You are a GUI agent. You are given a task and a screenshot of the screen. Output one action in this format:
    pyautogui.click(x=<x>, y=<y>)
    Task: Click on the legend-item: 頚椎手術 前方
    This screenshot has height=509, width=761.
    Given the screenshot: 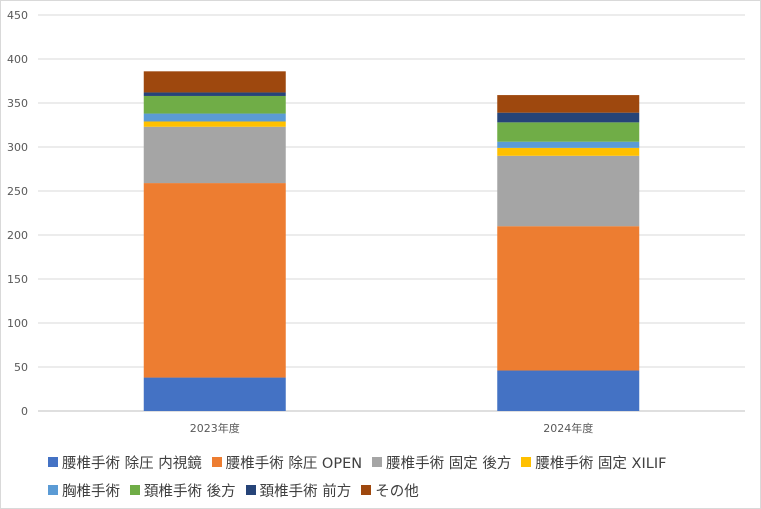 What is the action you would take?
    pyautogui.click(x=298, y=490)
    